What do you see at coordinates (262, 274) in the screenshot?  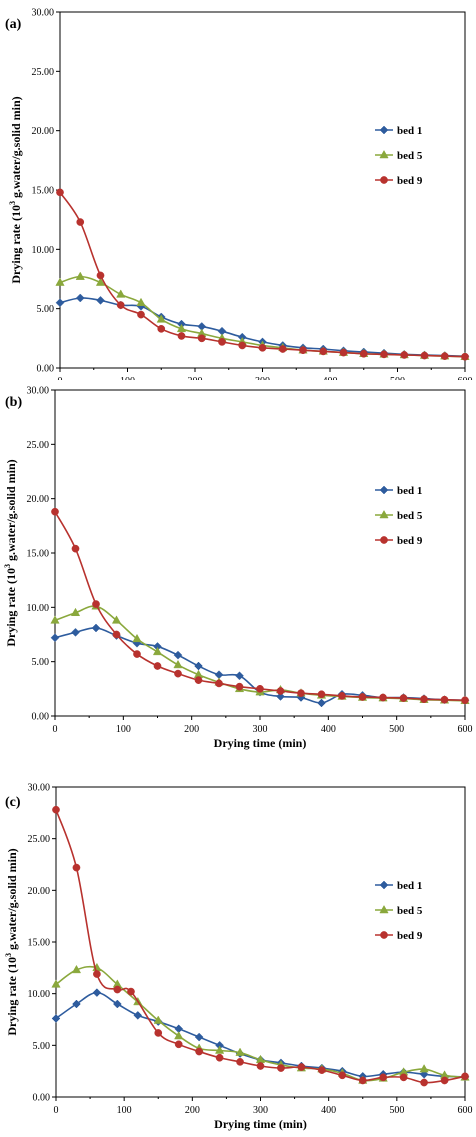 I see `series-line` at bounding box center [262, 274].